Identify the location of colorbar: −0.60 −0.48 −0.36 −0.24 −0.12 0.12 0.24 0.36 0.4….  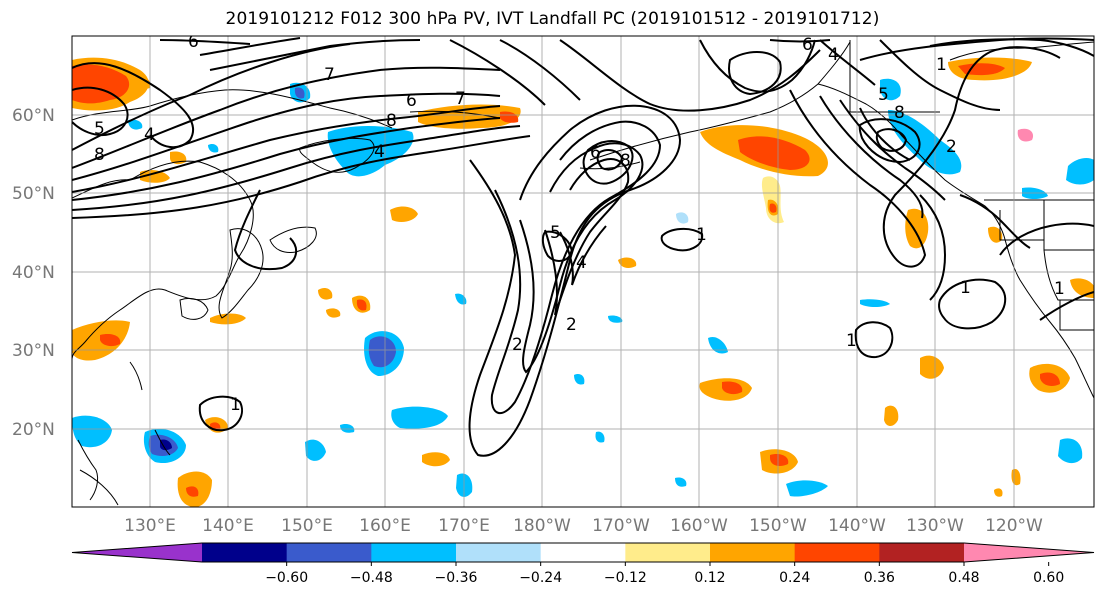
(583, 564).